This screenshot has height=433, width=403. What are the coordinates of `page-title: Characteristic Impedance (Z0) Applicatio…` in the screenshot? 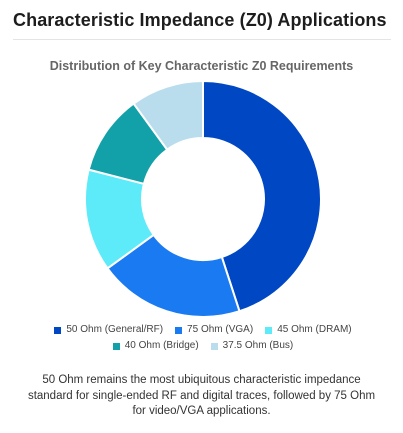 It's located at (200, 20).